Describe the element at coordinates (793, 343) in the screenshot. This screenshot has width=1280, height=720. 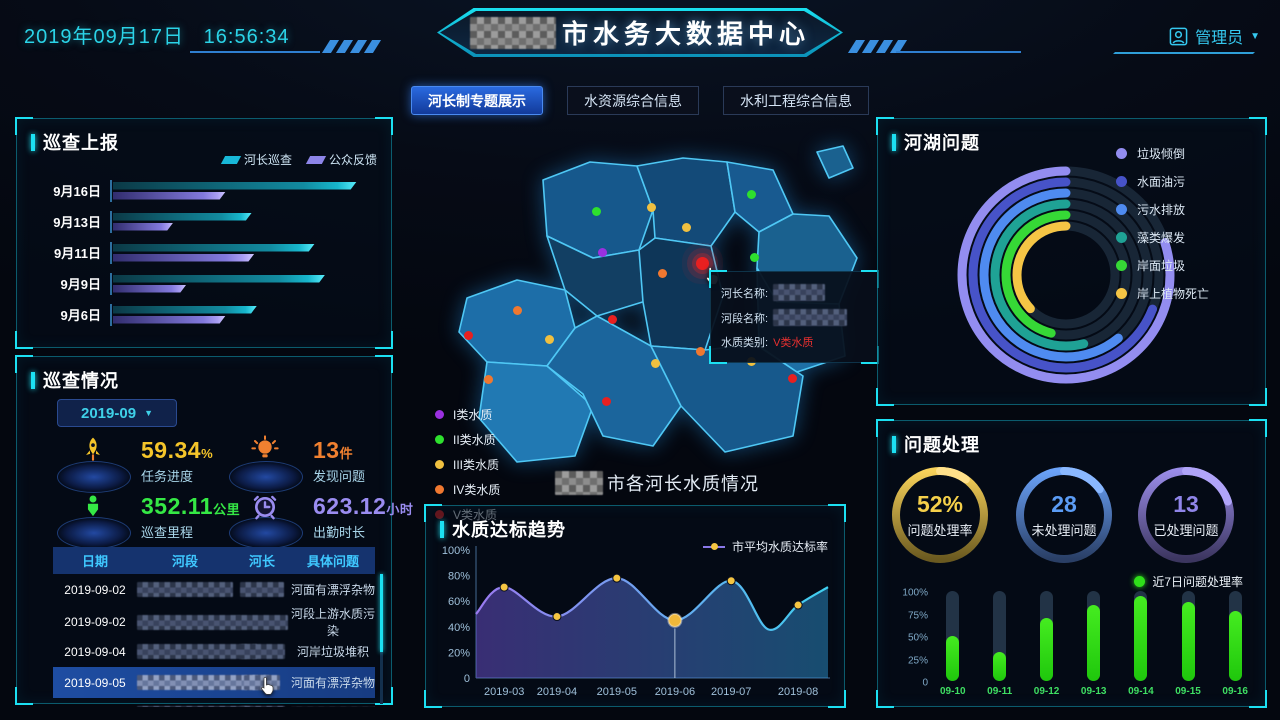
I see `tooltip-water-class: V类水质` at that location.